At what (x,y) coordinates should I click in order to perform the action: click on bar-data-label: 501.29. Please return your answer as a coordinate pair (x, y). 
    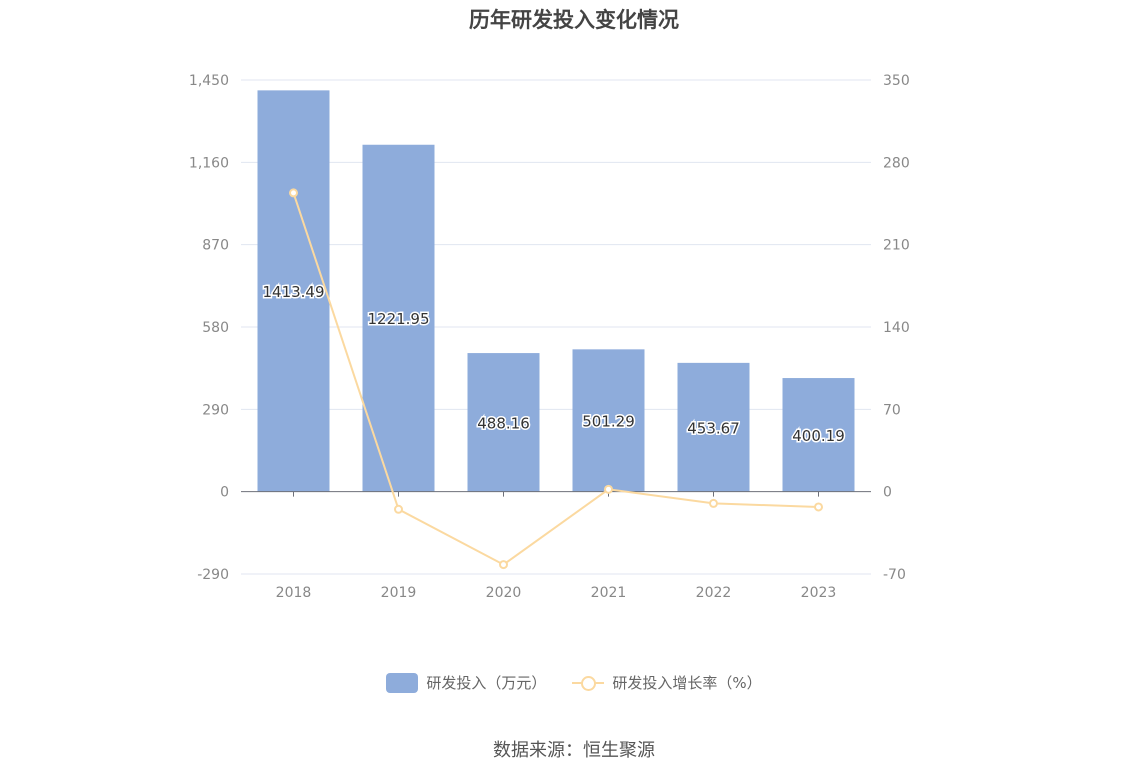
    Looking at the image, I should click on (608, 422).